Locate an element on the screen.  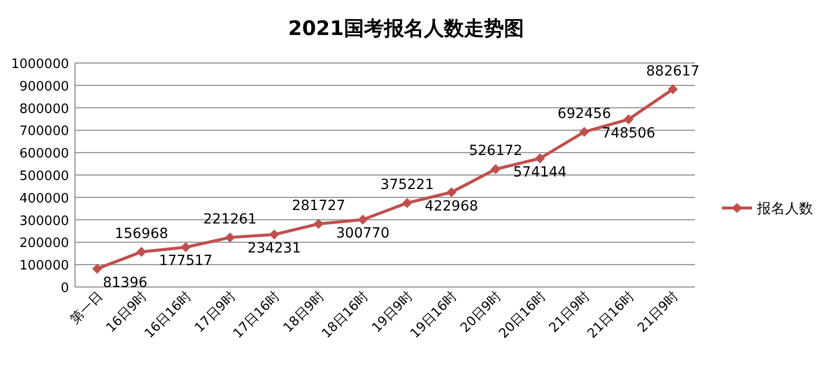
data-label: 221261 is located at coordinates (230, 219).